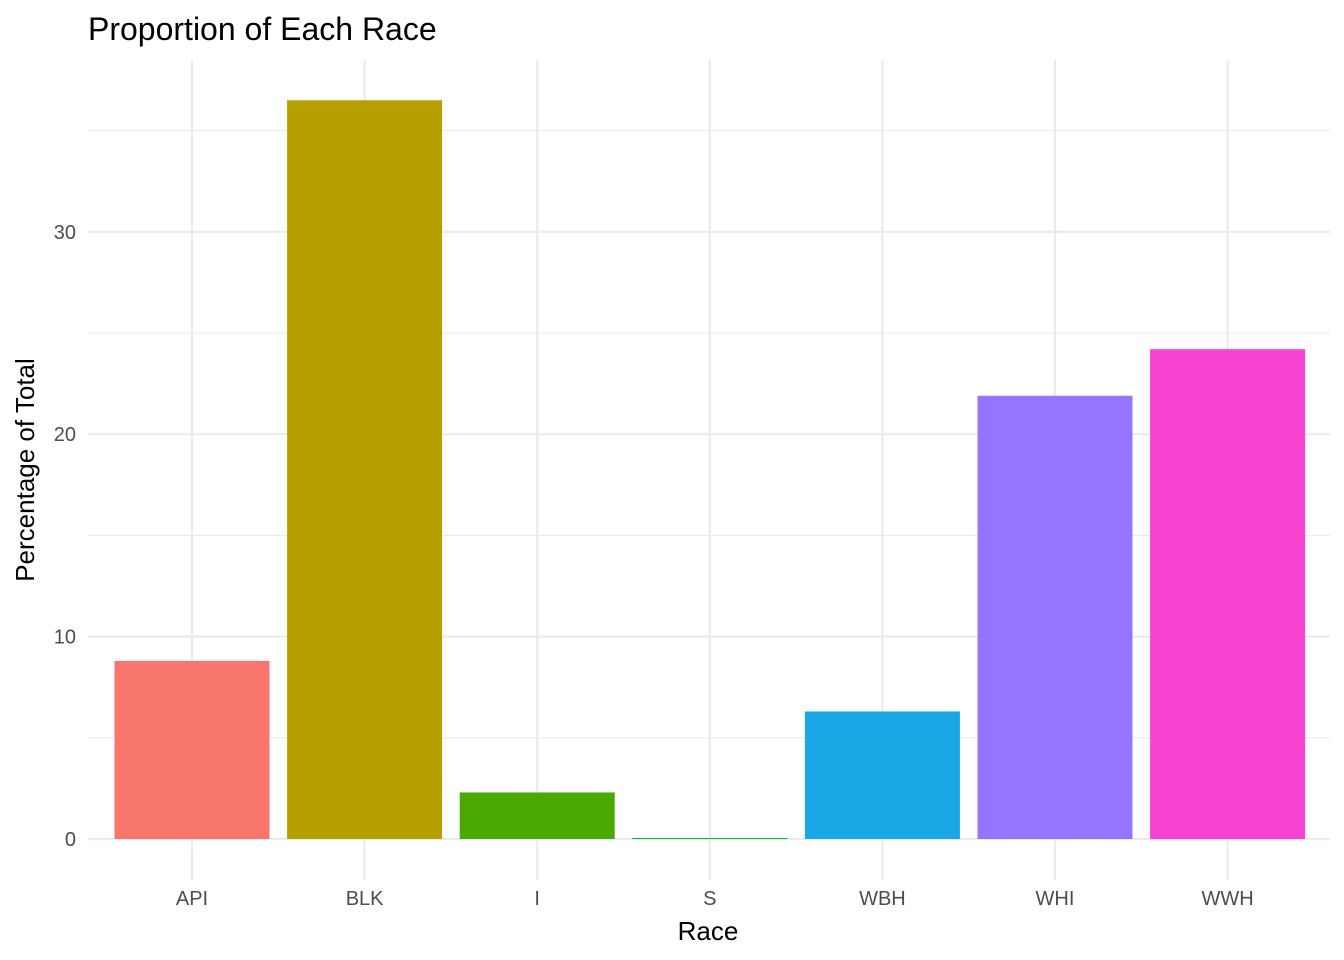  I want to click on x-axis-title: Race, so click(708, 931).